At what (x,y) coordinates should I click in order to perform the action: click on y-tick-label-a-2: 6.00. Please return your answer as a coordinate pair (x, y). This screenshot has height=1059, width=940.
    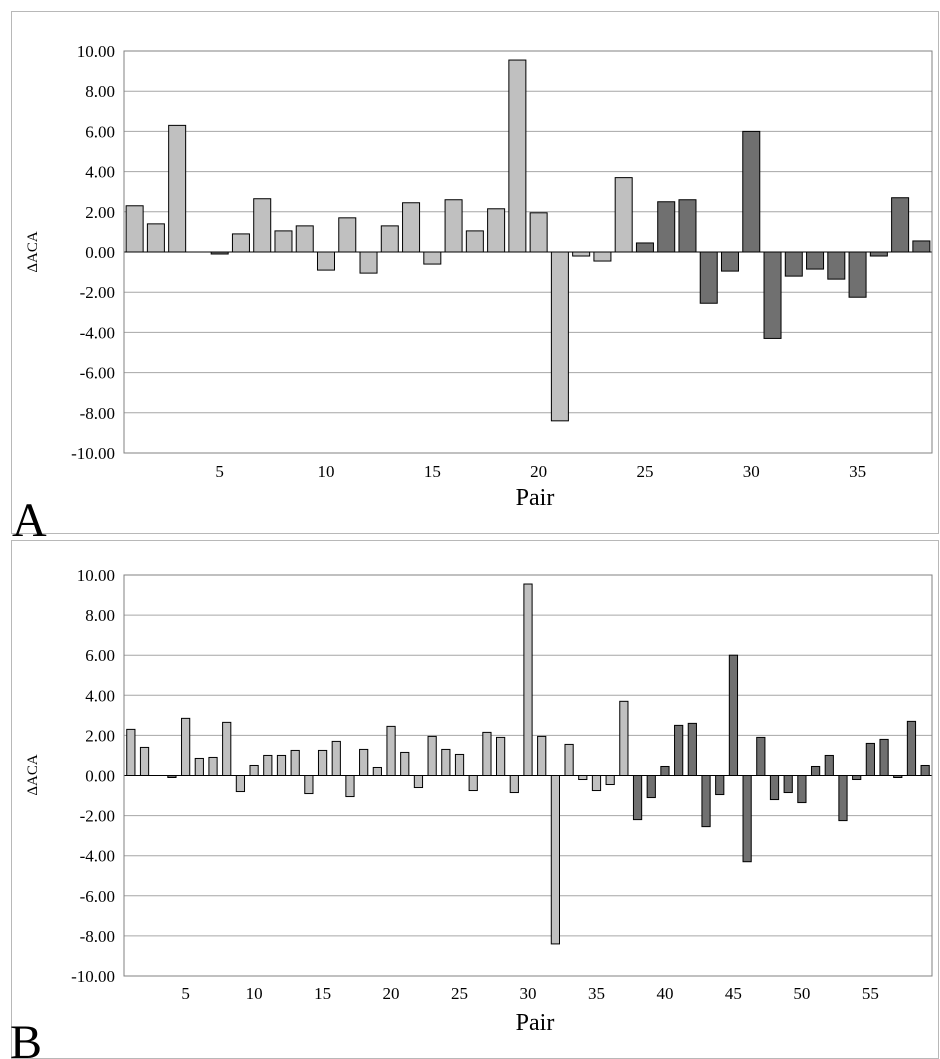
    Looking at the image, I should click on (100, 131).